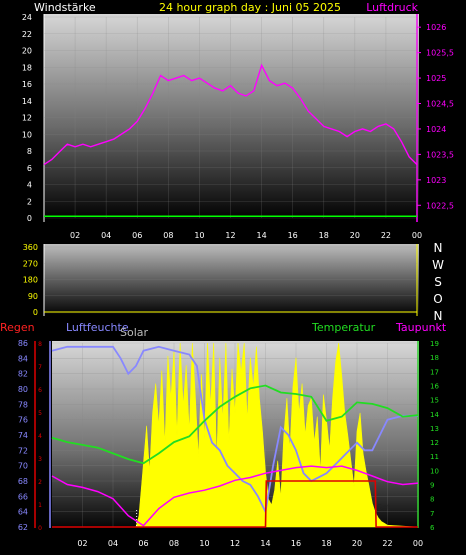  I want to click on rain-tick-label: 5, so click(40, 413).